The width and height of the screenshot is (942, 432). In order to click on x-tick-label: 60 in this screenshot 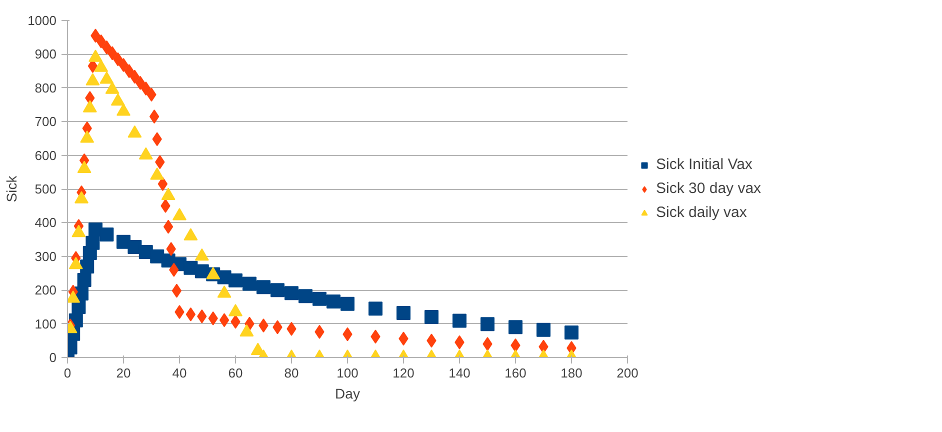, I will do `click(235, 373)`.